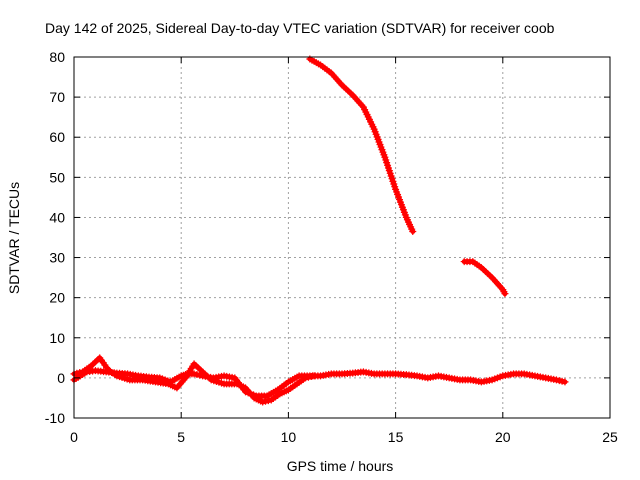 The width and height of the screenshot is (640, 480). I want to click on x-axis-title: GPS time / hours, so click(340, 466).